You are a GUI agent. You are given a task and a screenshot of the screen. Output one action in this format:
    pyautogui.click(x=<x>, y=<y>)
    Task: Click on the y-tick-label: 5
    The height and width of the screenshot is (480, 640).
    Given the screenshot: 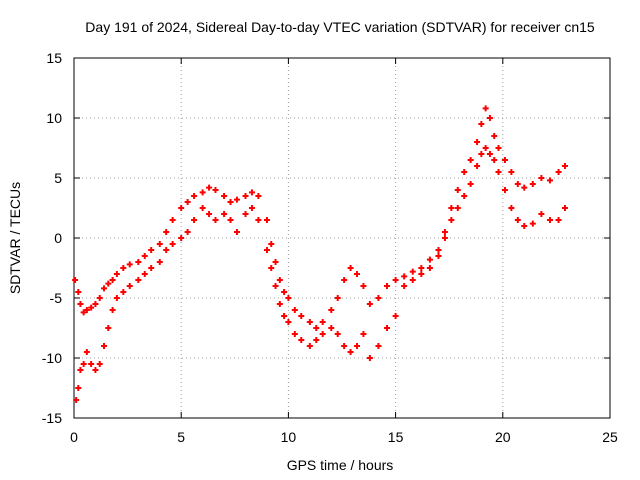 What is the action you would take?
    pyautogui.click(x=58, y=178)
    